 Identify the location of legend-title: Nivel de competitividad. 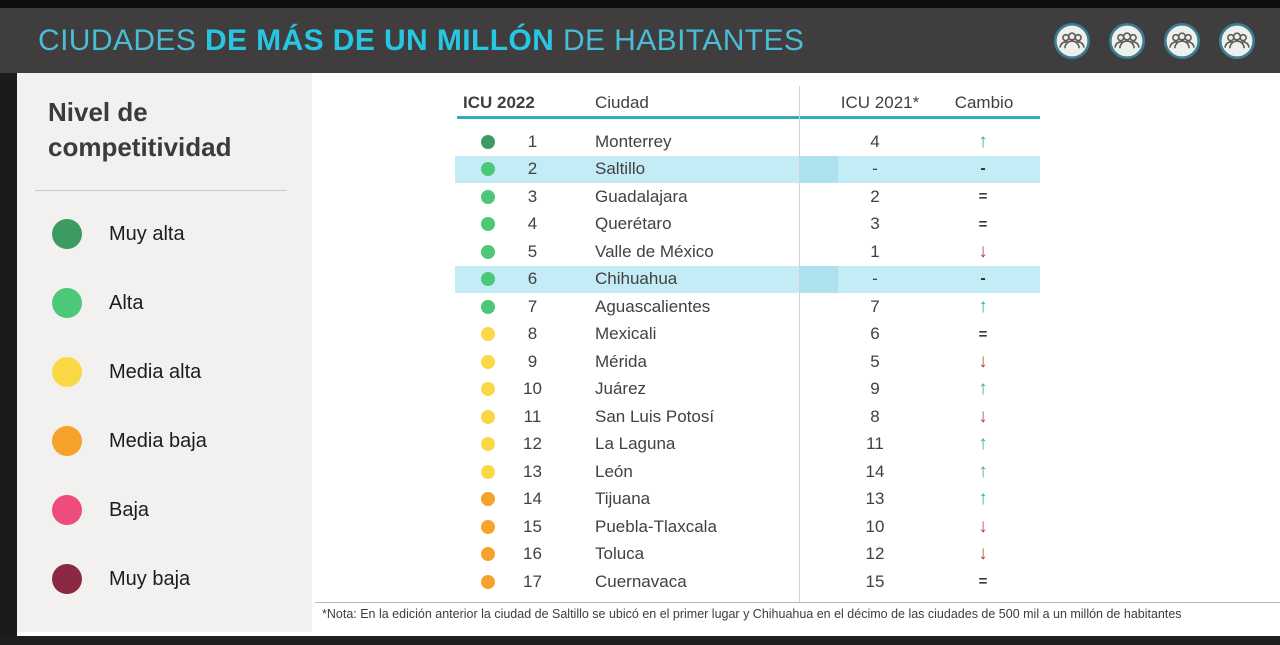
(139, 130).